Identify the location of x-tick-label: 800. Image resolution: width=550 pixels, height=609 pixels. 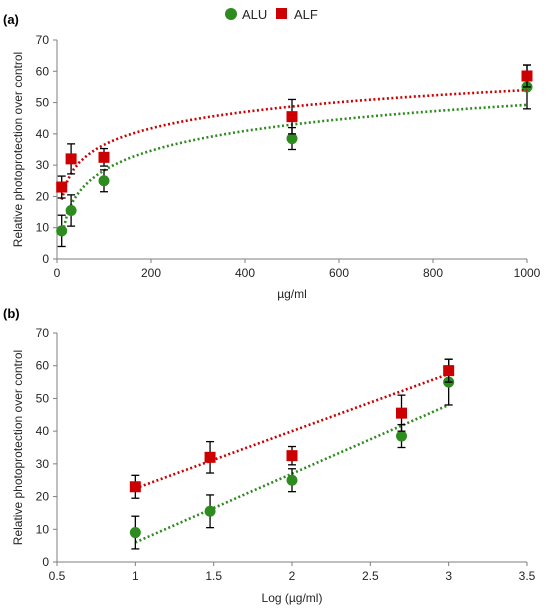
(433, 273).